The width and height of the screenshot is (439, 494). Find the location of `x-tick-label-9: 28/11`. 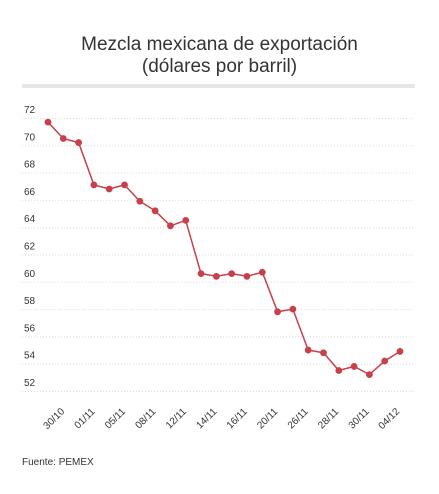

x-tick-label-9: 28/11 is located at coordinates (328, 418).